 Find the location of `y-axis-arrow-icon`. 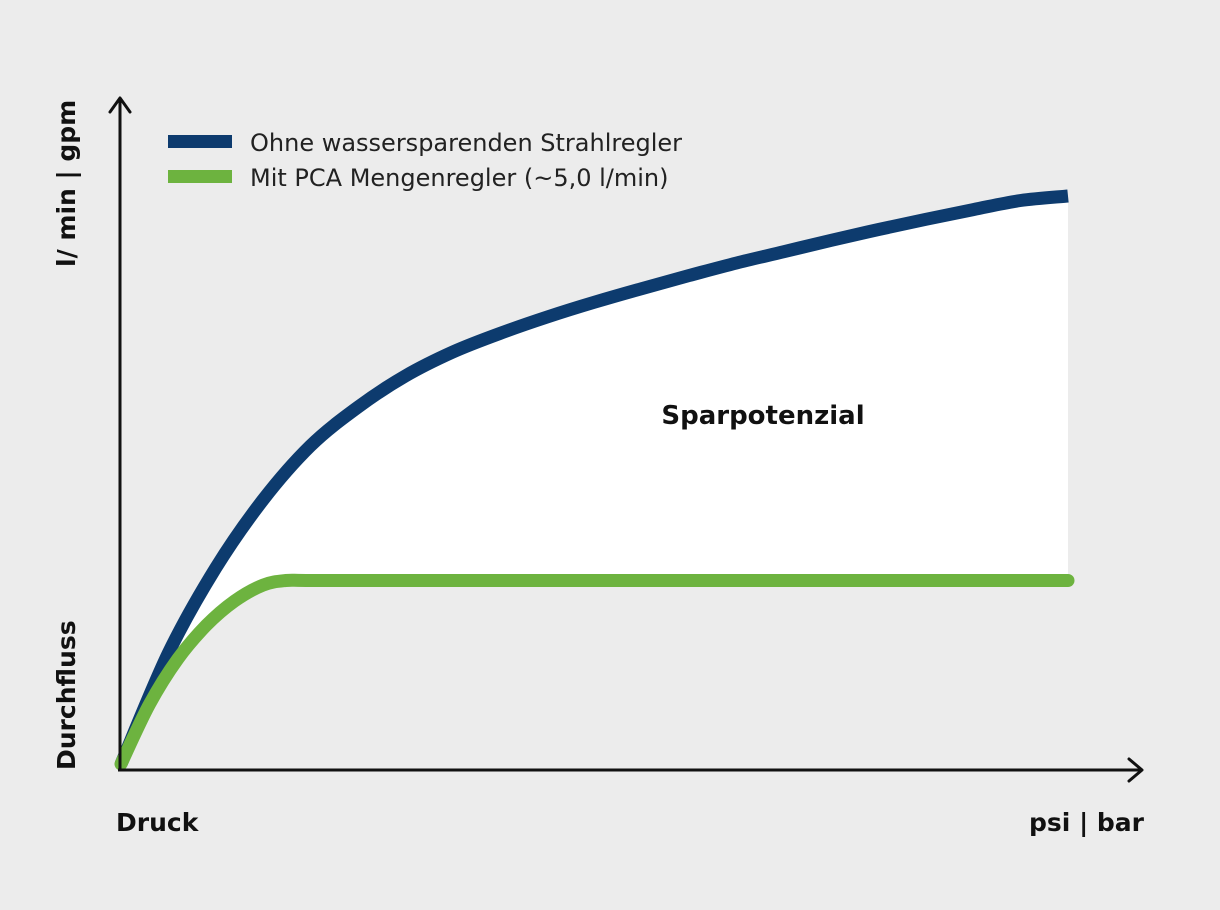

y-axis-arrow-icon is located at coordinates (120, 105).